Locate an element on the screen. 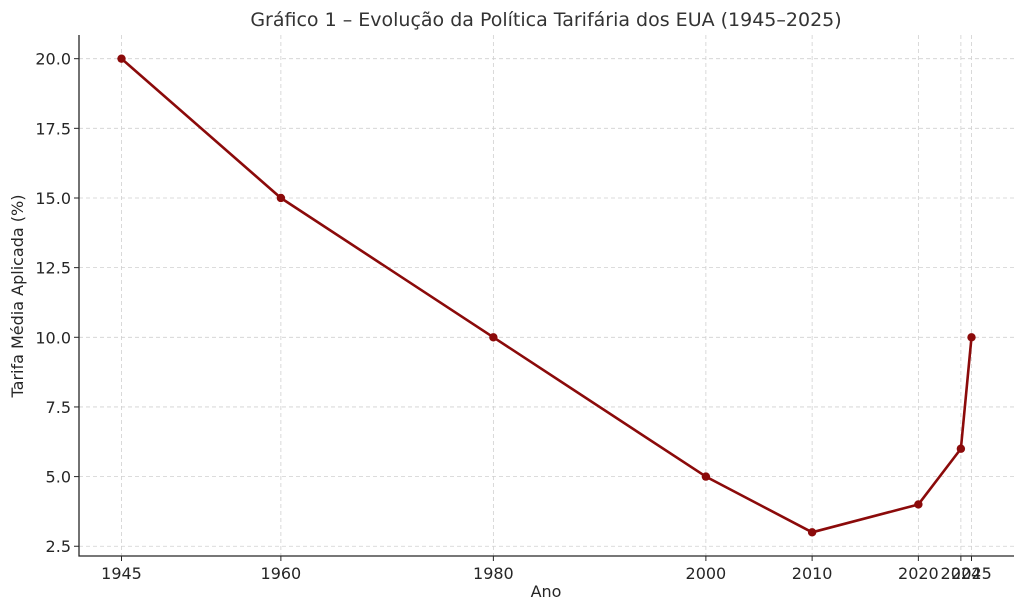 This screenshot has height=611, width=1024. x-axis-label: Ano is located at coordinates (546, 591).